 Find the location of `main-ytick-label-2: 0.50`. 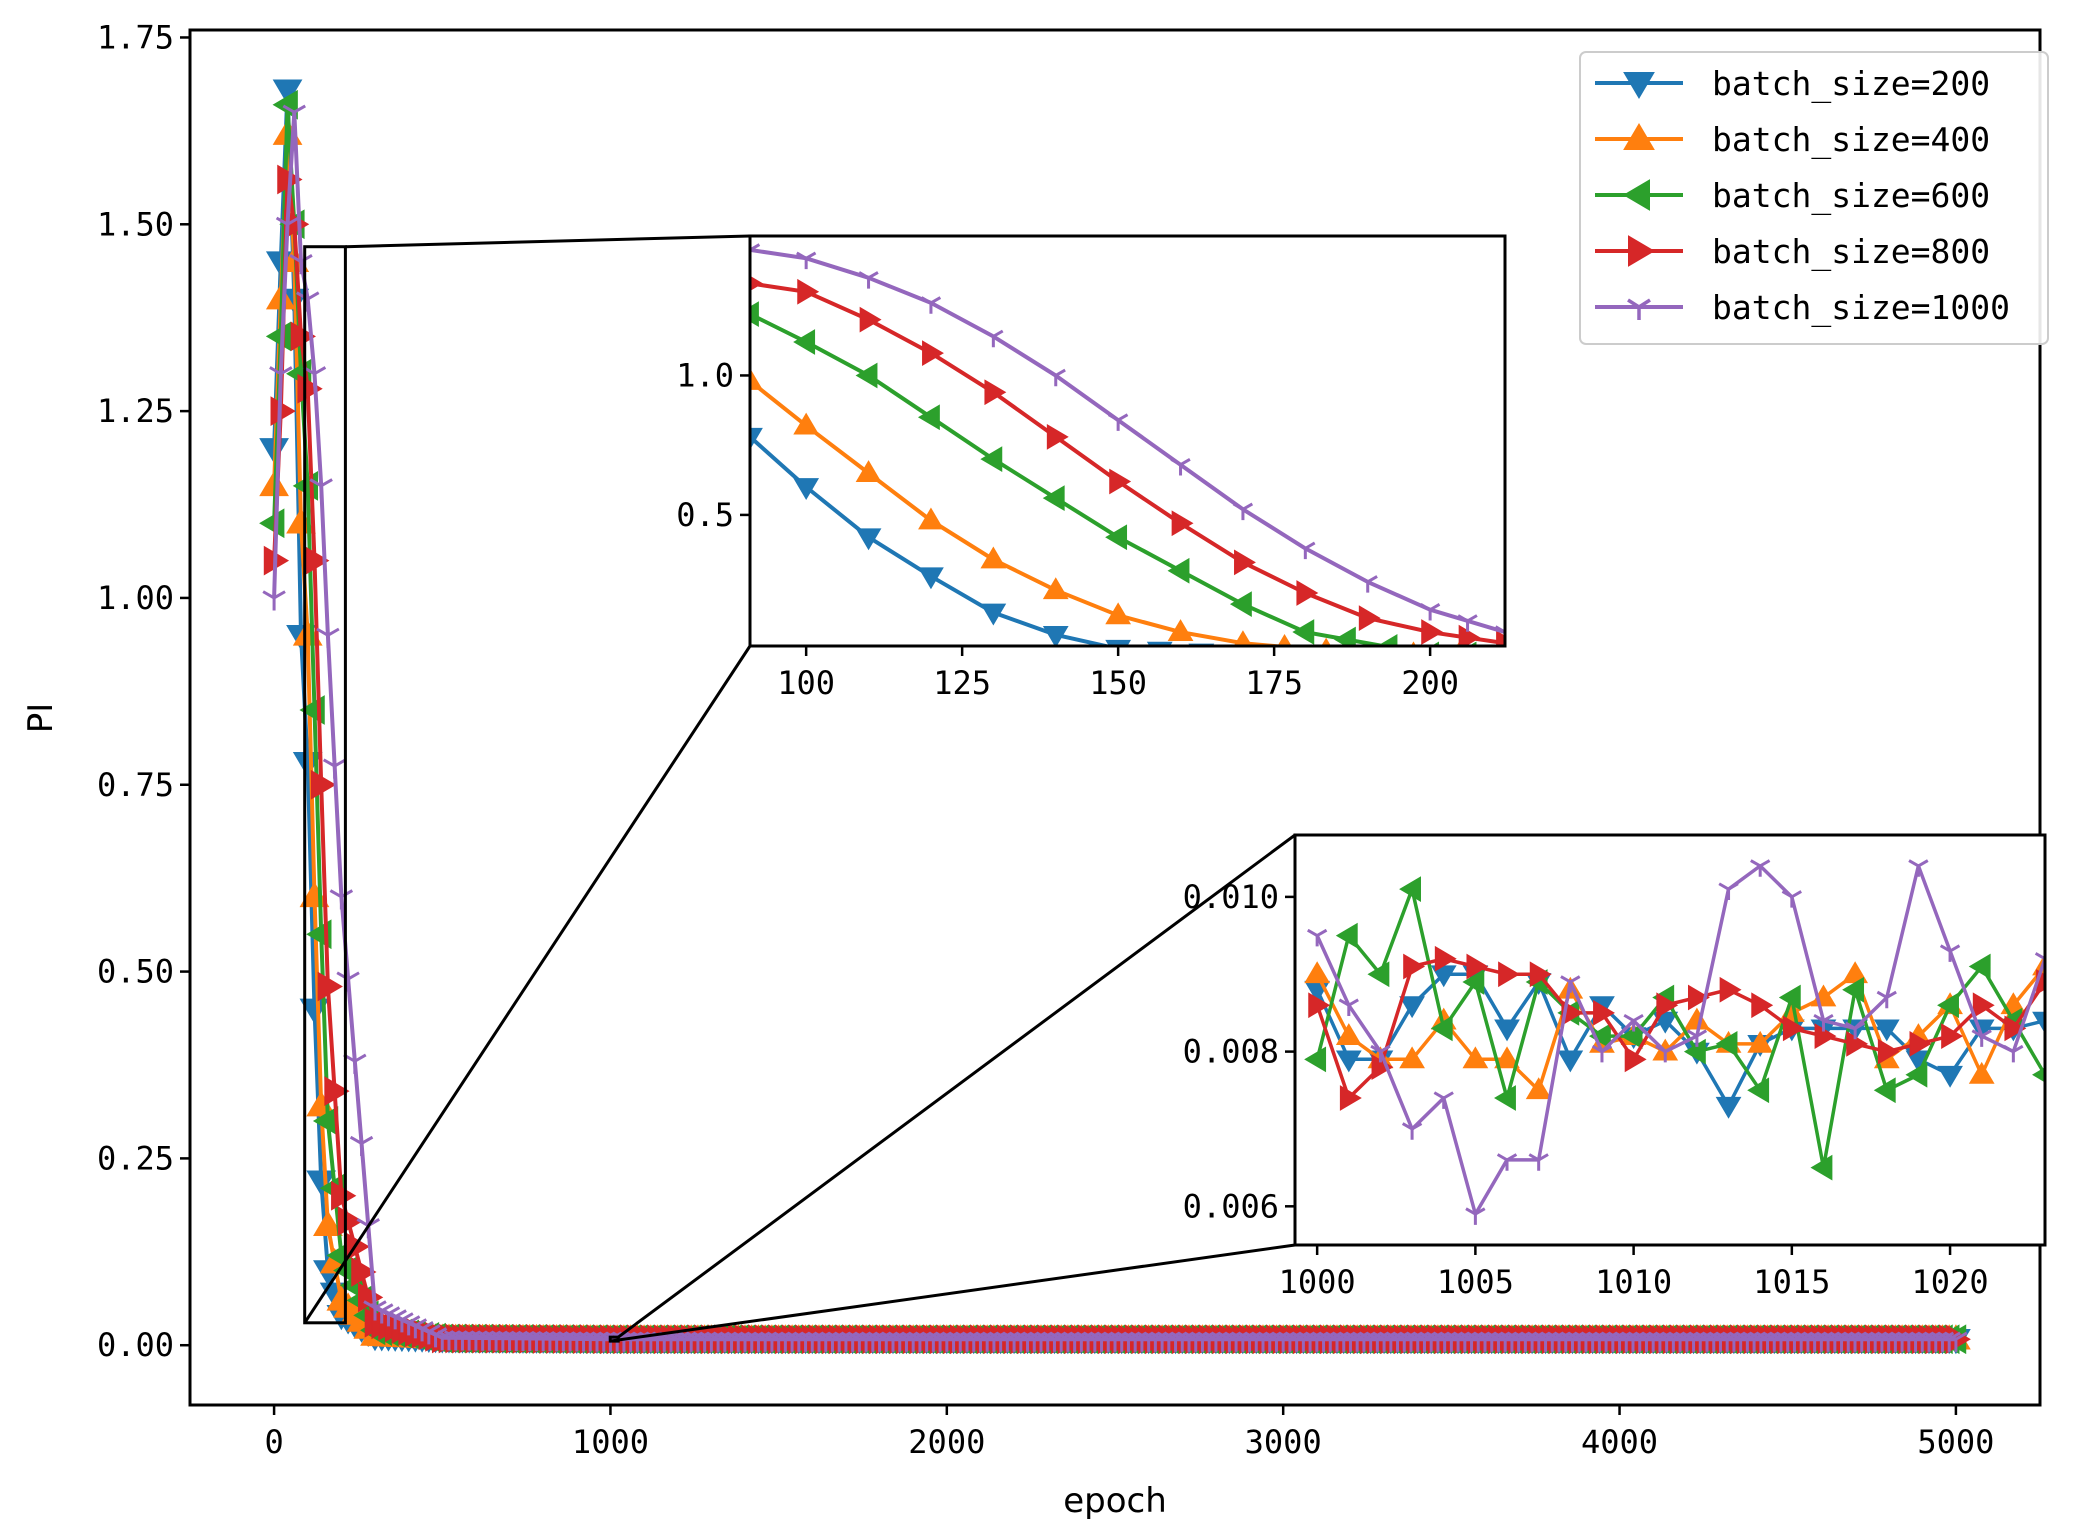

main-ytick-label-2: 0.50 is located at coordinates (135, 972).